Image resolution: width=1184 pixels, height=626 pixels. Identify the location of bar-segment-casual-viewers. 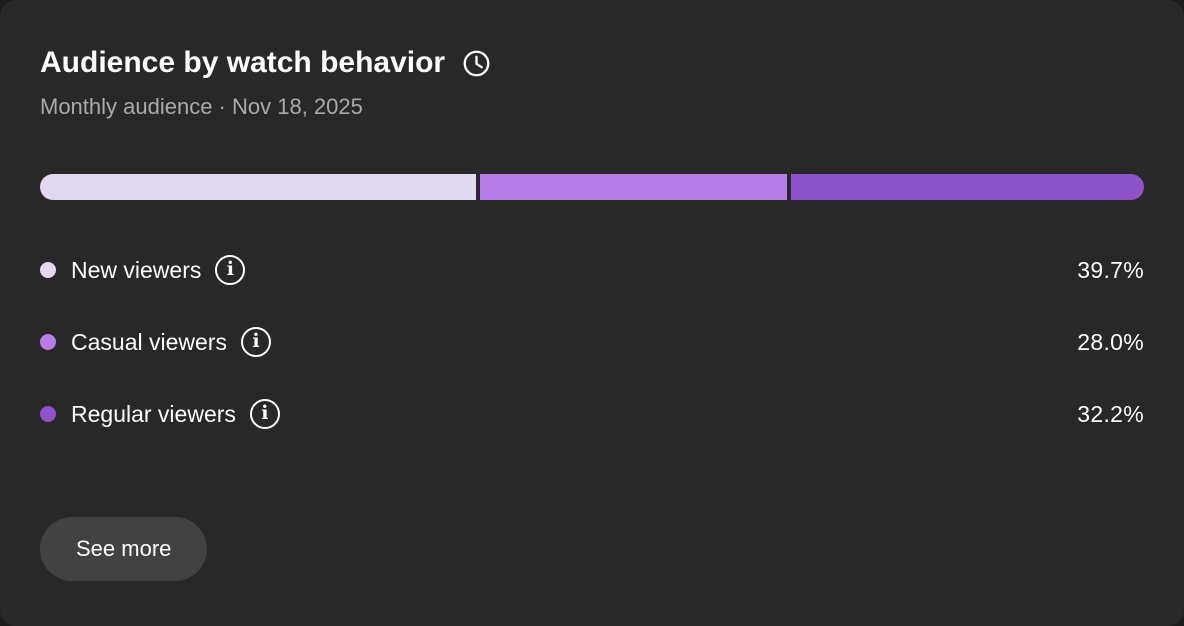
(633, 187).